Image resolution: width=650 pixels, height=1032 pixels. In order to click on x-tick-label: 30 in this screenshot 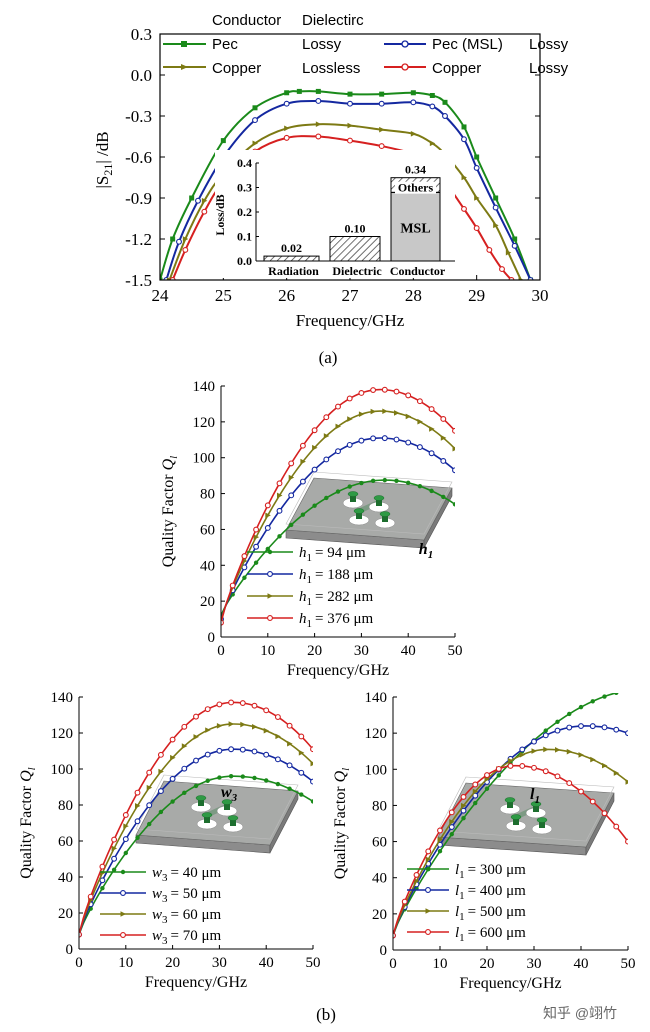, I will do `click(540, 295)`.